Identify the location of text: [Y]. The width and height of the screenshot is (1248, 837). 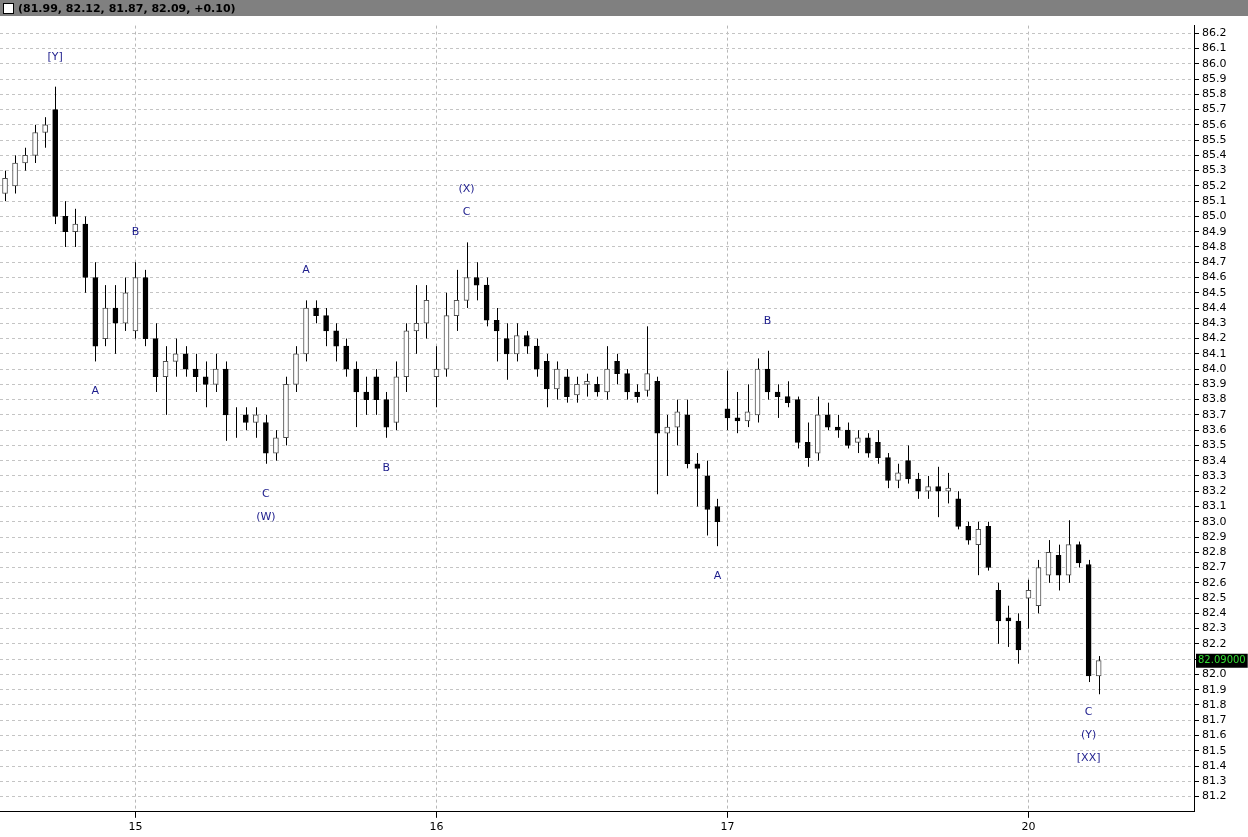
(55, 56).